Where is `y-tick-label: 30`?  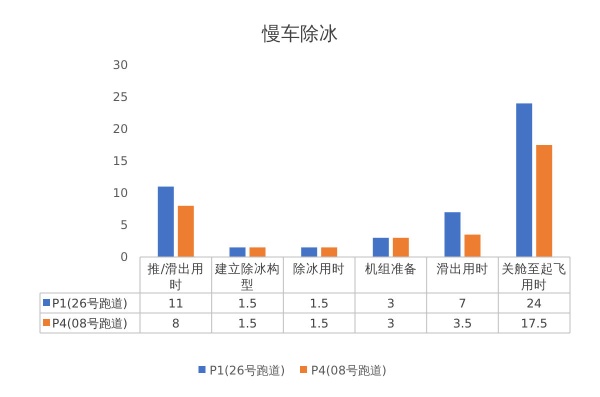
y-tick-label: 30 is located at coordinates (120, 65).